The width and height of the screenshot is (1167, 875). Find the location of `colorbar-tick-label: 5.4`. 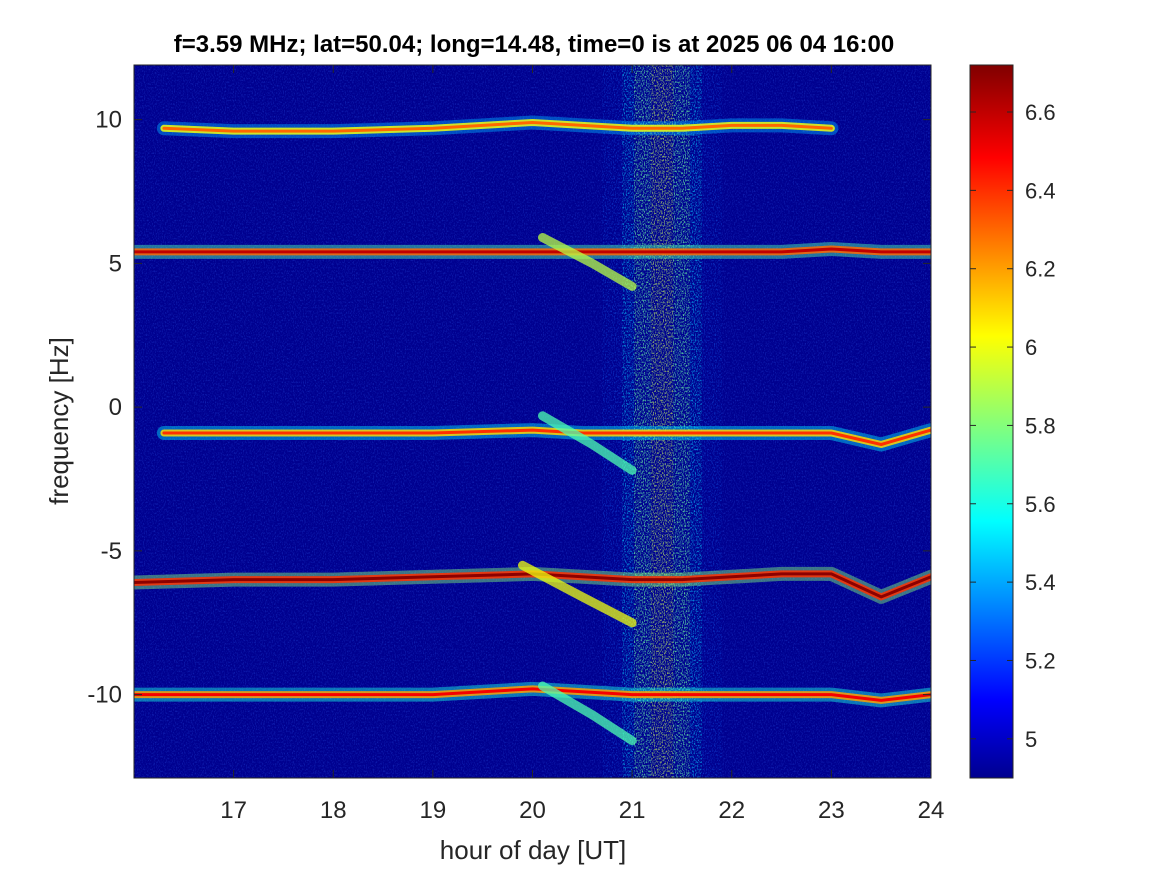

colorbar-tick-label: 5.4 is located at coordinates (1040, 582).